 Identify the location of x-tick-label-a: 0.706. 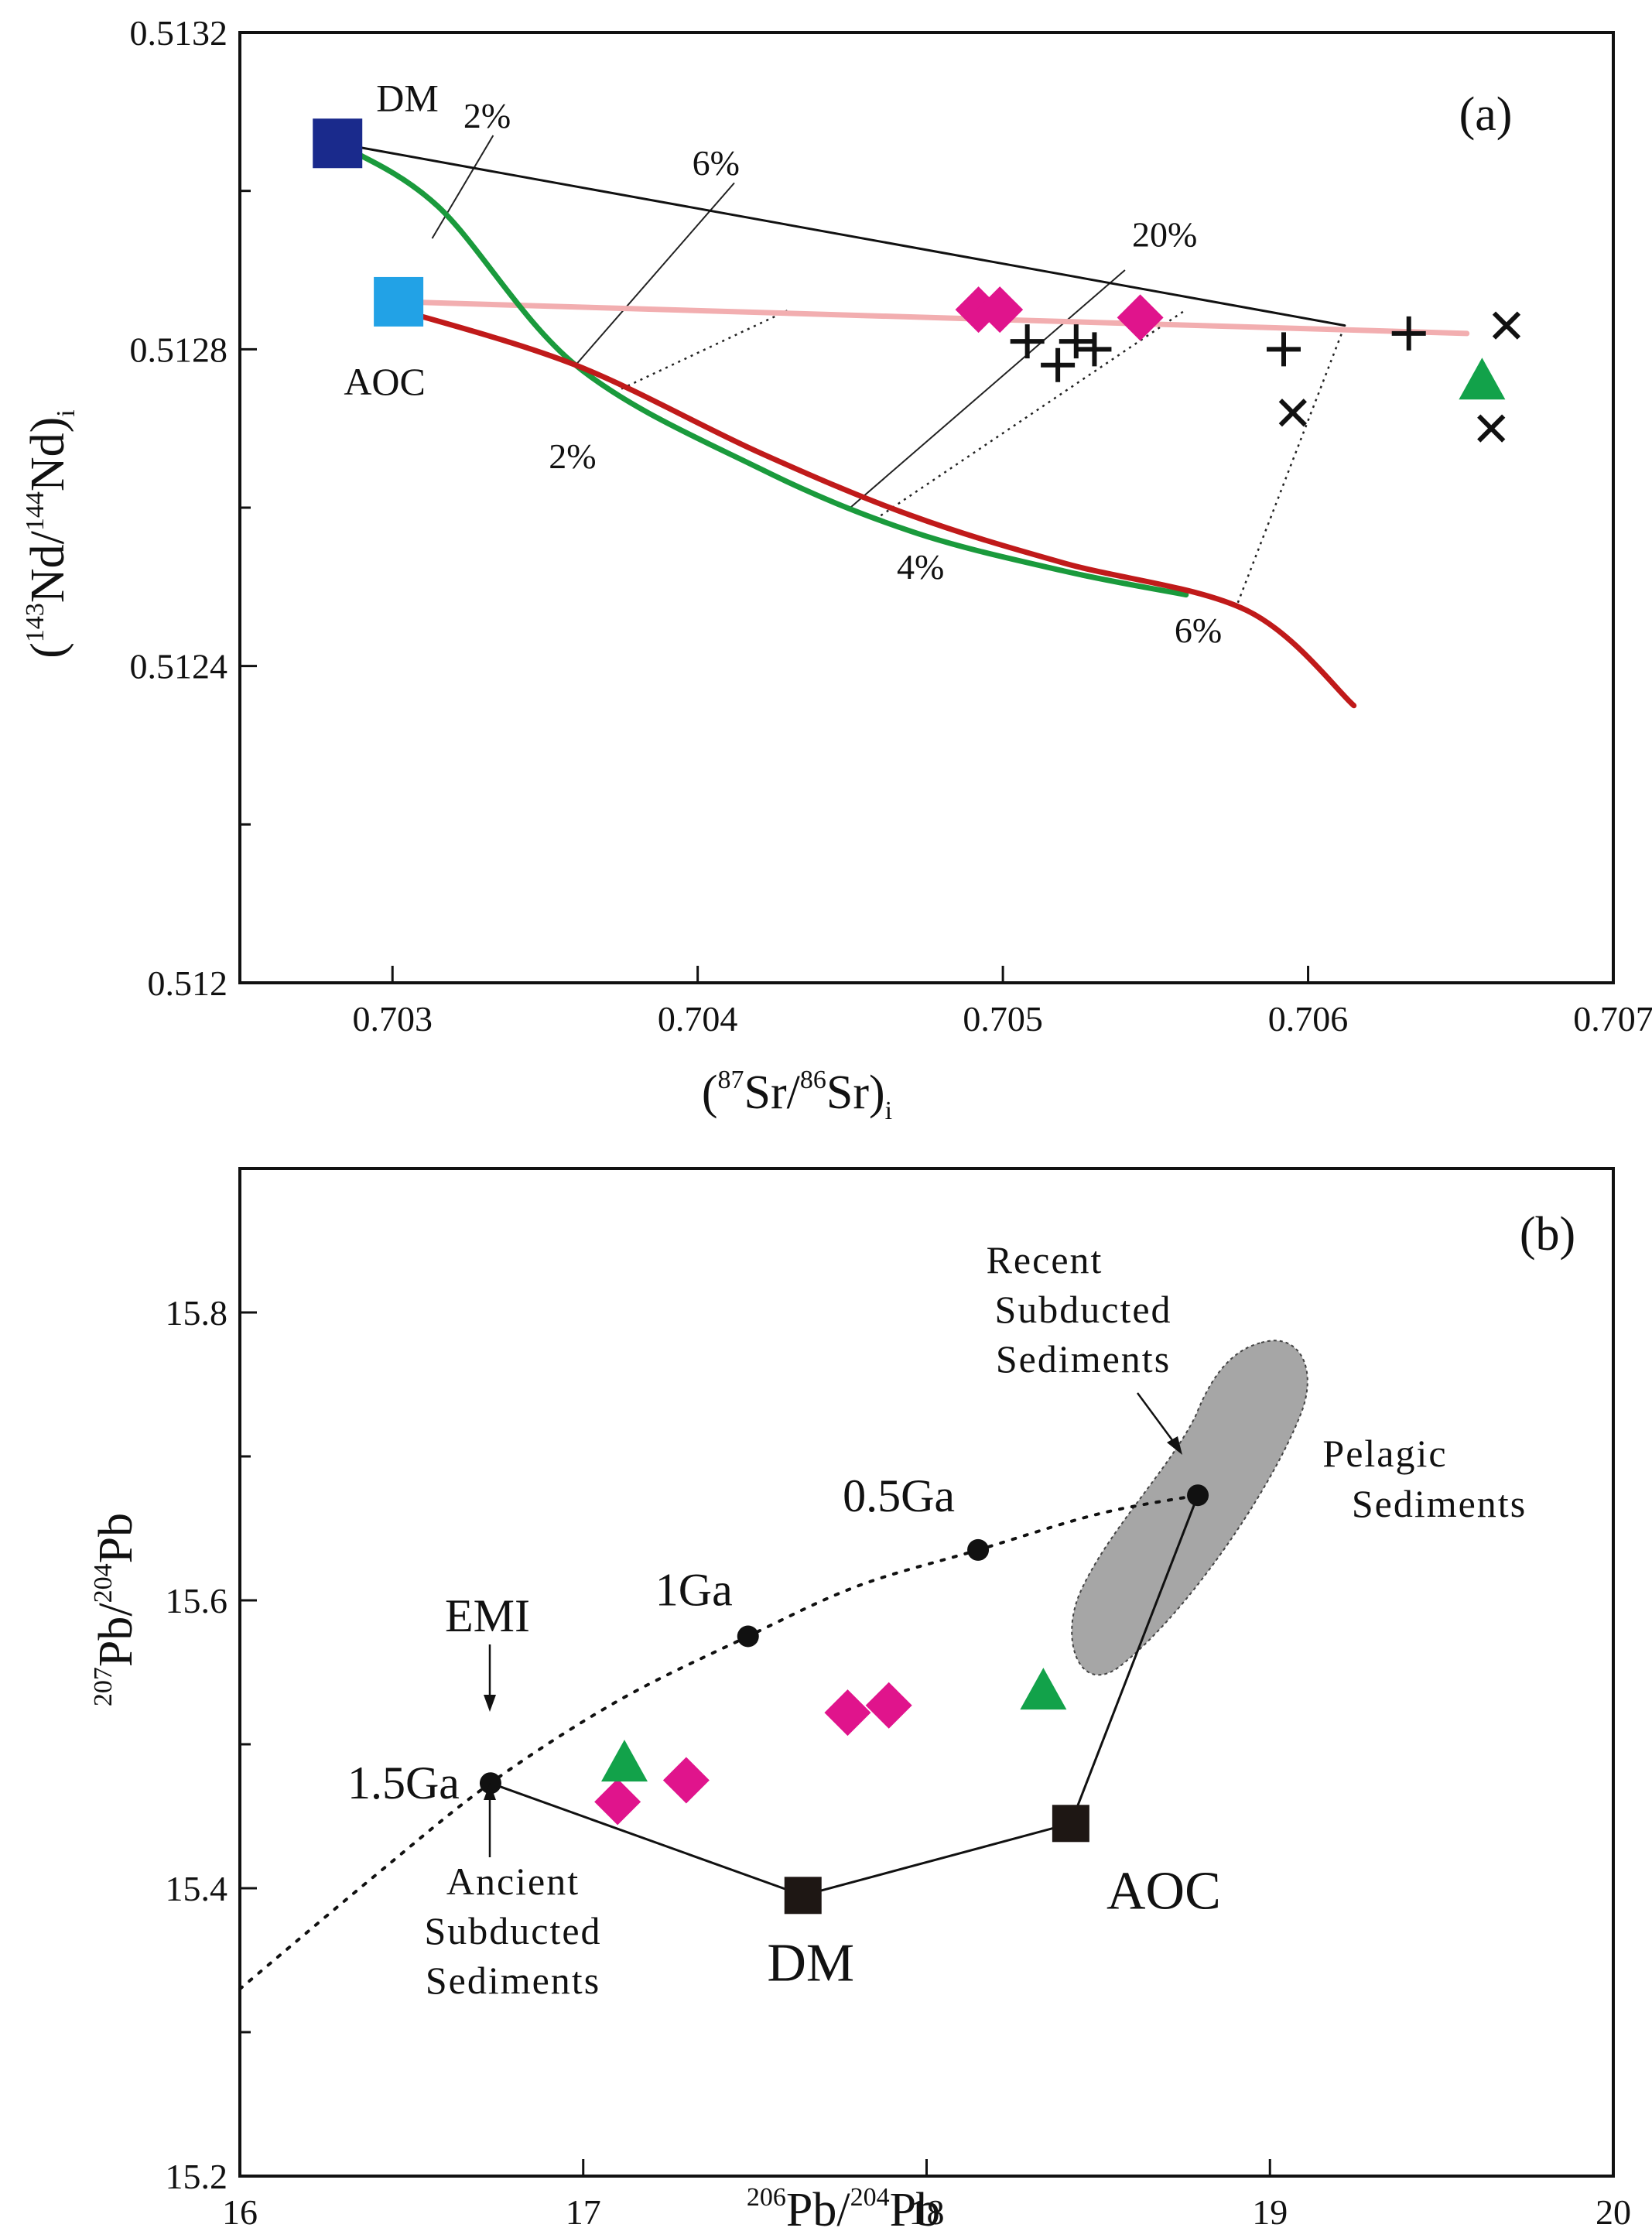
(1309, 1019).